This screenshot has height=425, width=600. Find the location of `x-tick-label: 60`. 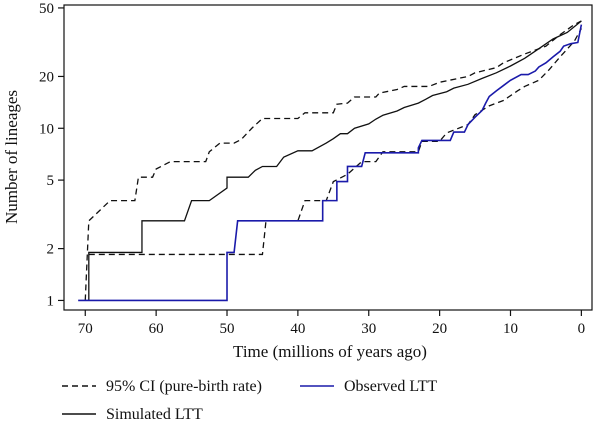

x-tick-label: 60 is located at coordinates (156, 329).